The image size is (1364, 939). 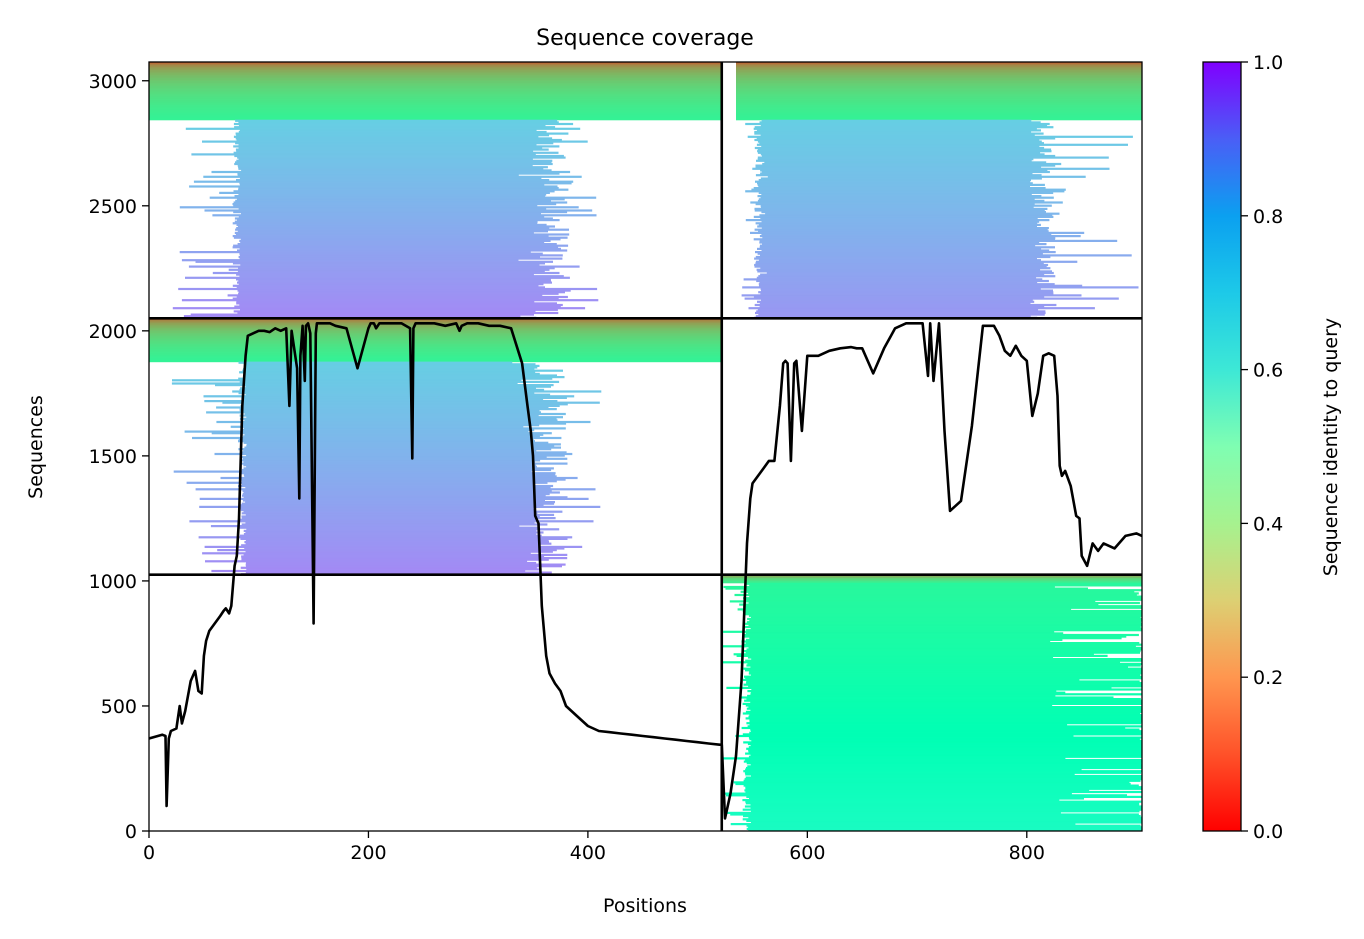 I want to click on x-tick-label: 600, so click(x=807, y=853).